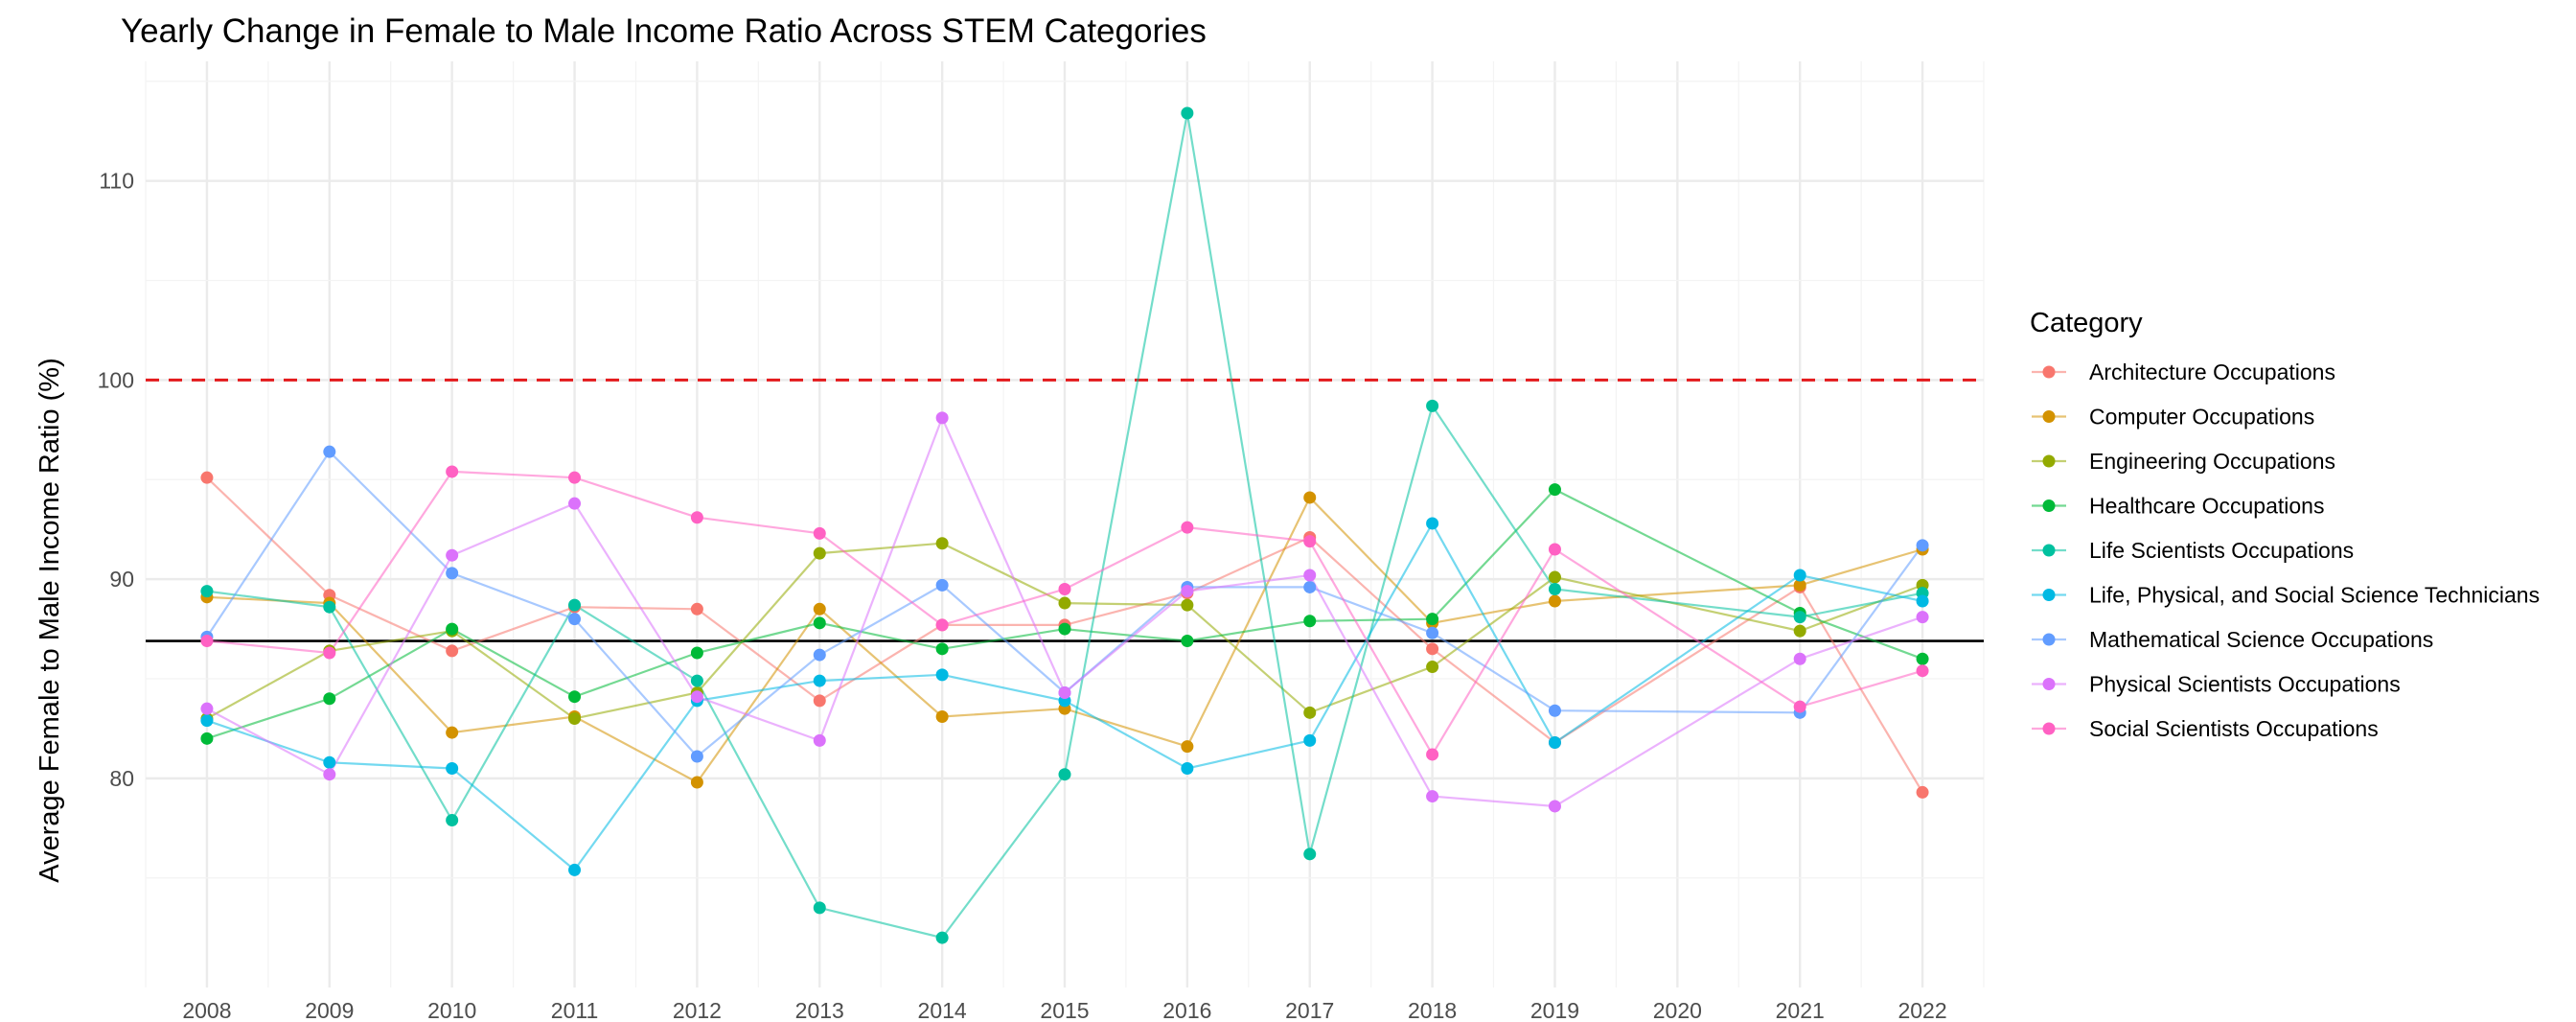 The width and height of the screenshot is (2576, 1022). I want to click on legend-label: Physical Scientists Occupations, so click(2245, 685).